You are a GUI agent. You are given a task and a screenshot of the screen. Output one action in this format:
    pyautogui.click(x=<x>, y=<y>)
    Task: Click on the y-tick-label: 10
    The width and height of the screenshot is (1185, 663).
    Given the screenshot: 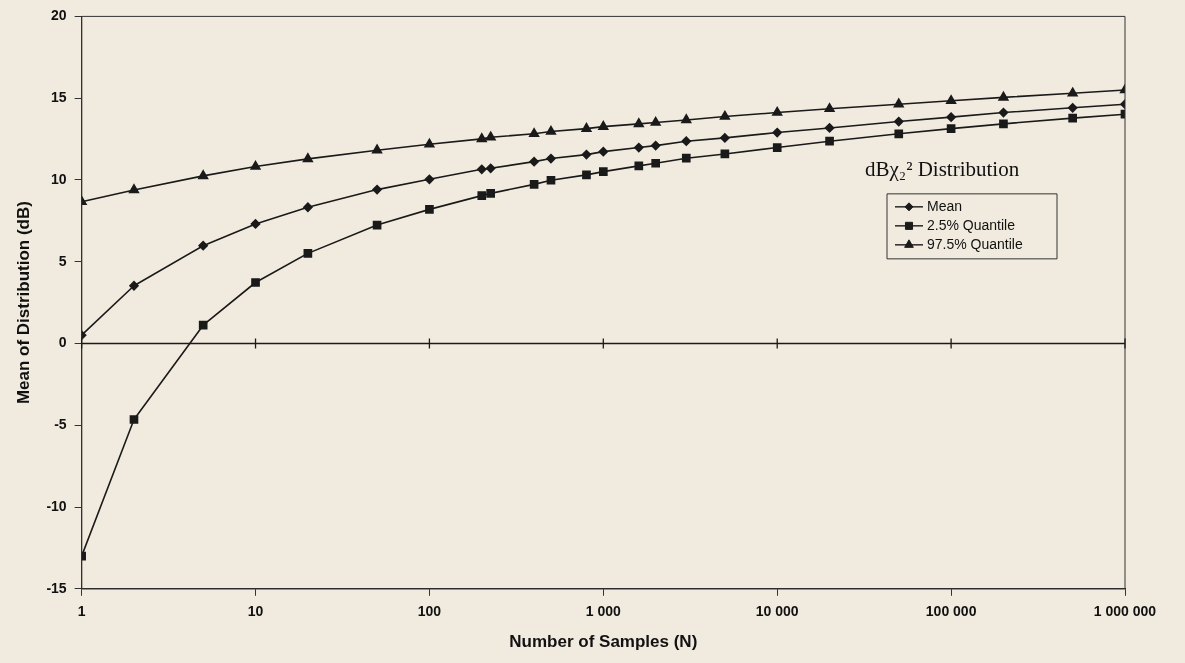 What is the action you would take?
    pyautogui.click(x=59, y=178)
    